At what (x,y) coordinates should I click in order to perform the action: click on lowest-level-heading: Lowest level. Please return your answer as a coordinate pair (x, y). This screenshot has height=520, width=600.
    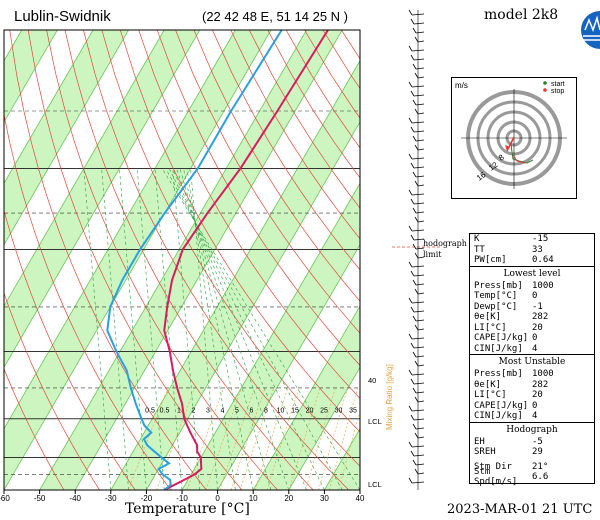
    Looking at the image, I should click on (532, 273).